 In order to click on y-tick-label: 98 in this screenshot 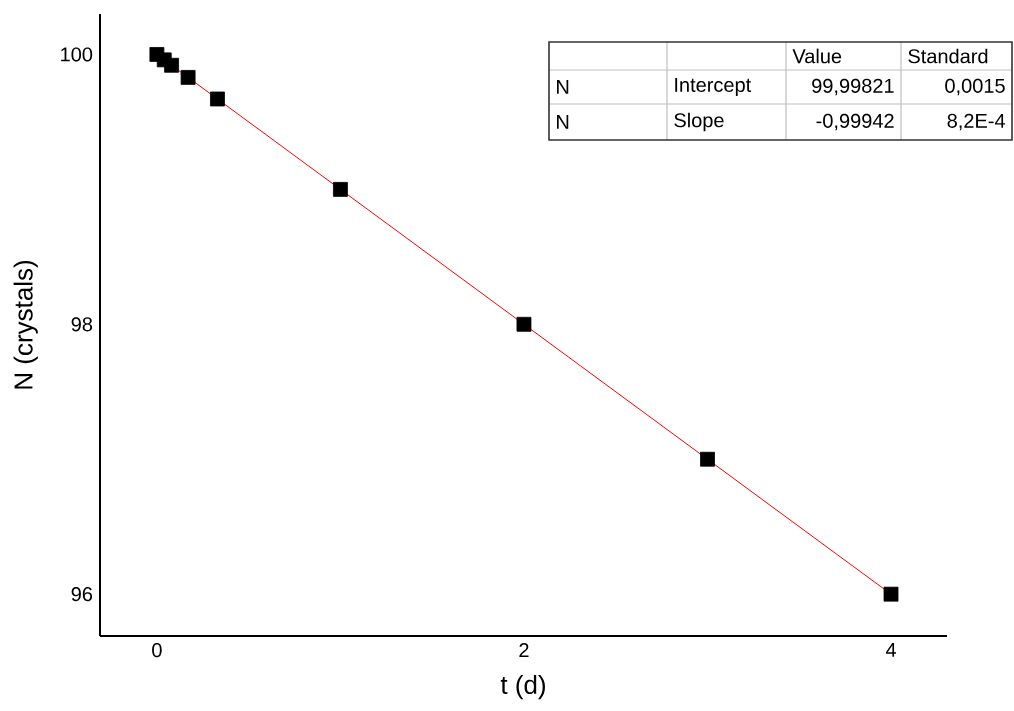, I will do `click(82, 324)`.